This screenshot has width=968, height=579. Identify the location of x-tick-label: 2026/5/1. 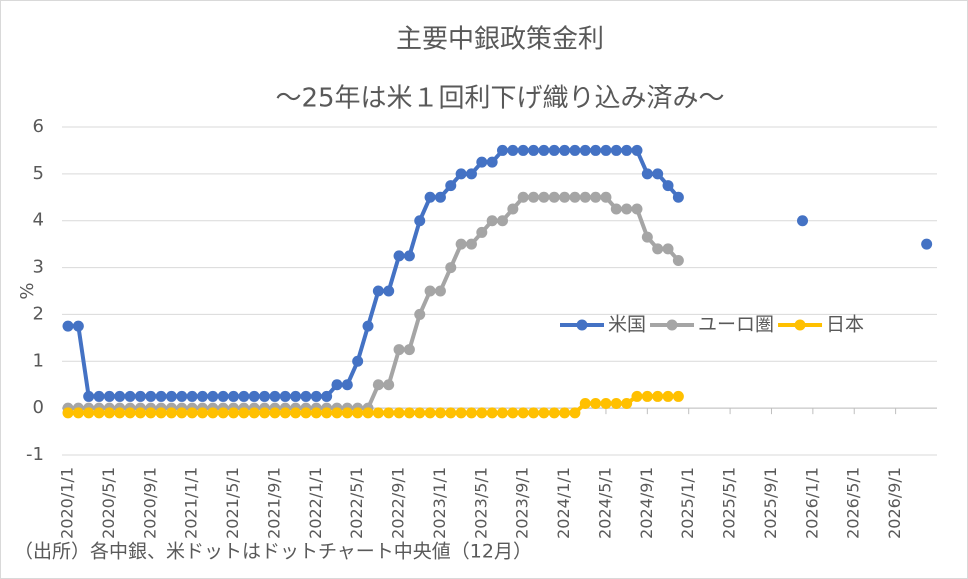
(853, 503).